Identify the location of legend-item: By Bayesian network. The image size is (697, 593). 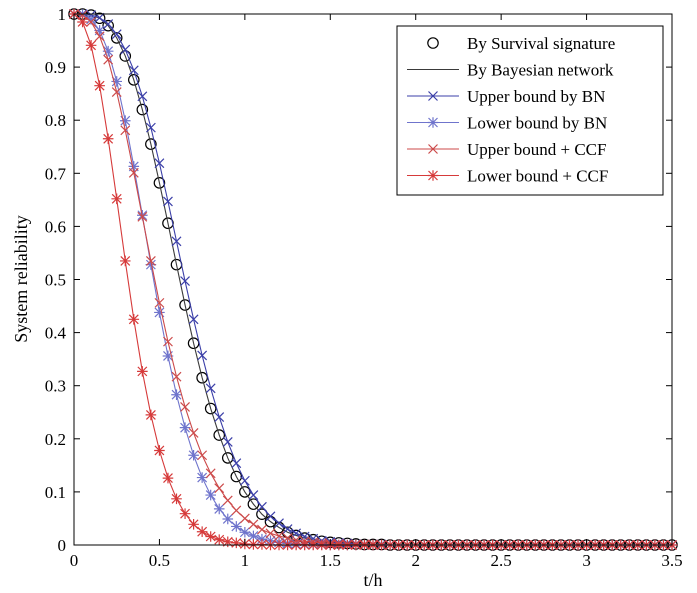
(510, 70).